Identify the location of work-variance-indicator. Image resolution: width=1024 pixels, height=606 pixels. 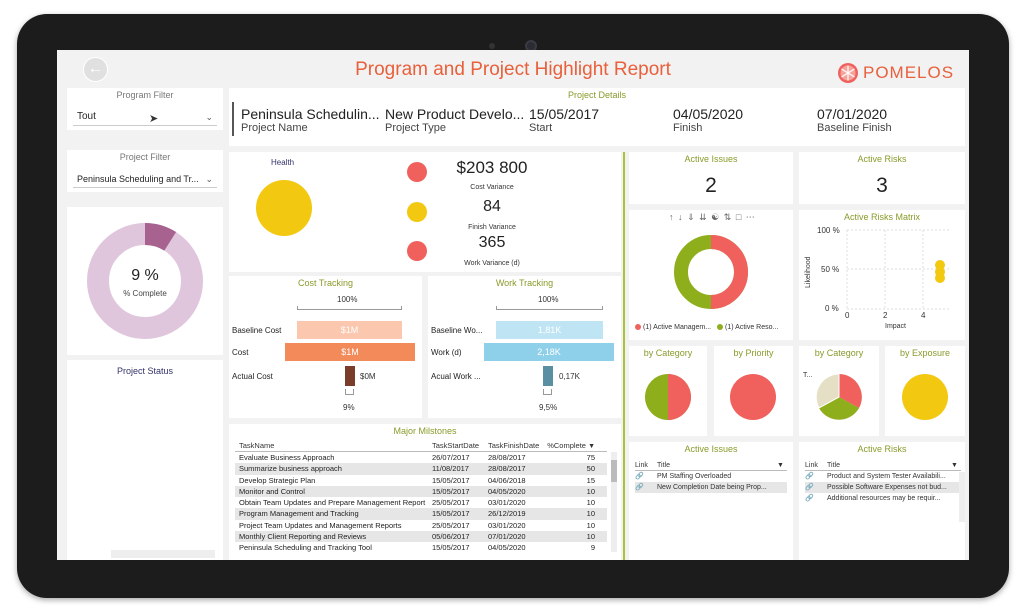
(417, 251).